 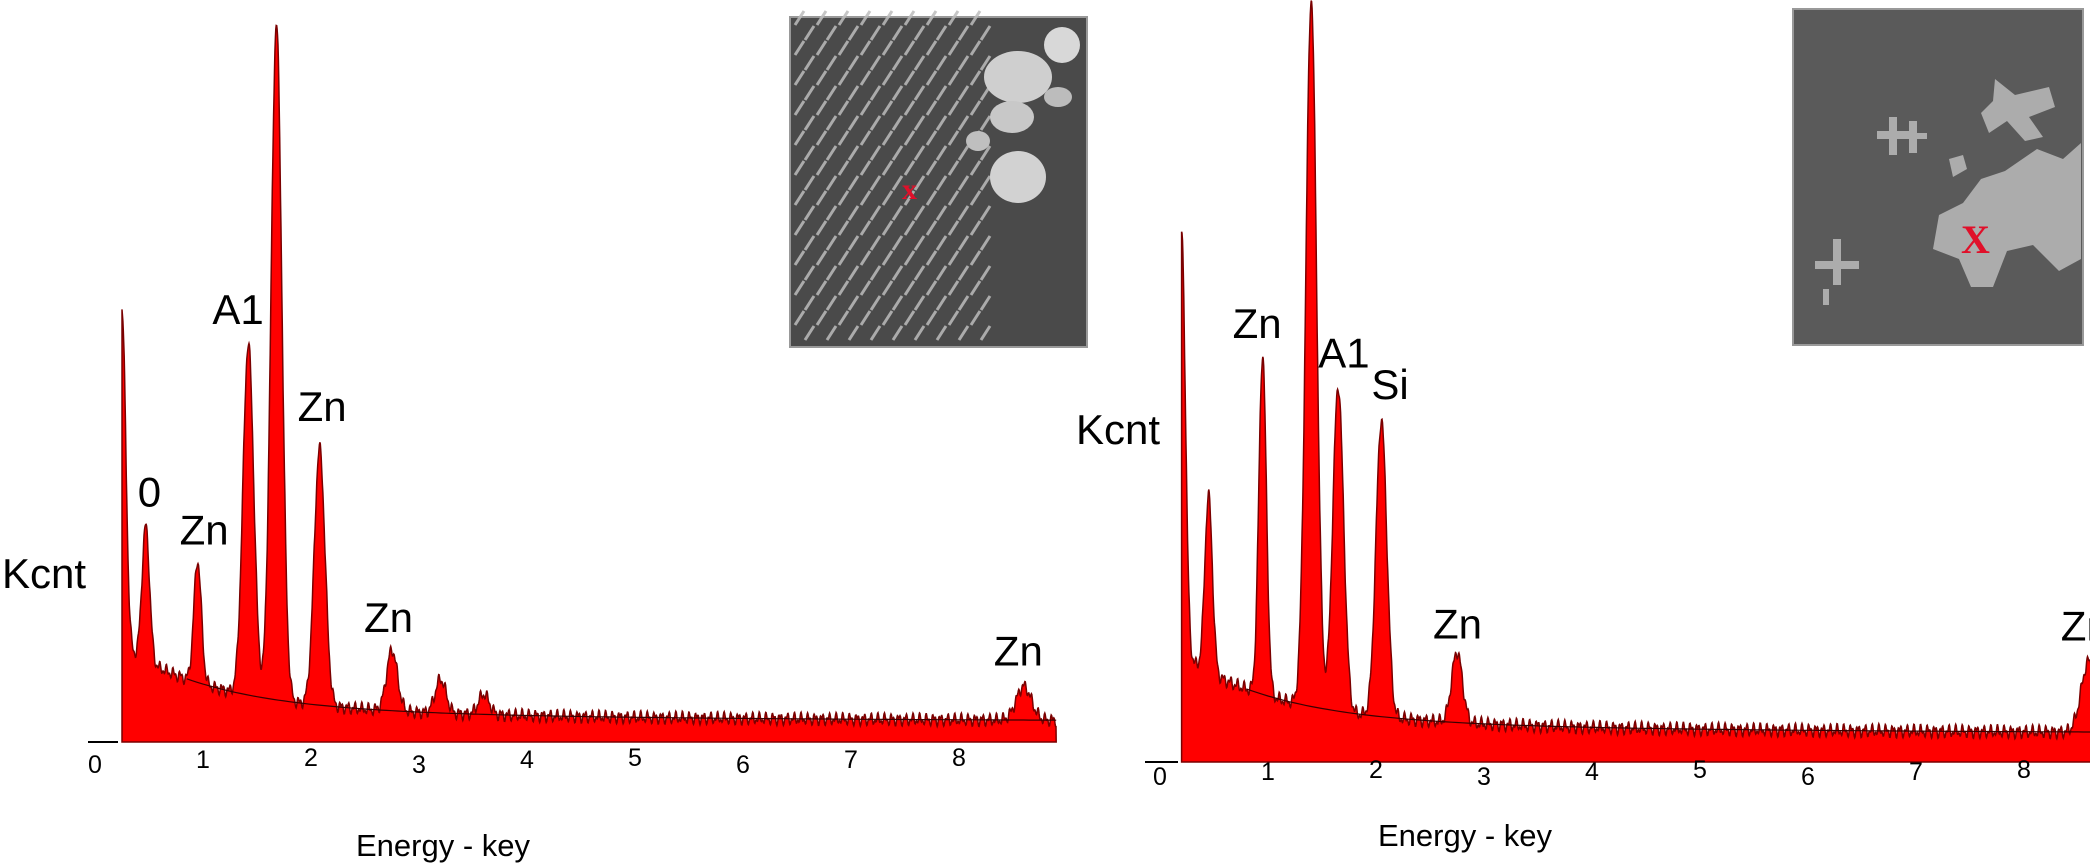 What do you see at coordinates (909, 189) in the screenshot?
I see `point-marker-left: x` at bounding box center [909, 189].